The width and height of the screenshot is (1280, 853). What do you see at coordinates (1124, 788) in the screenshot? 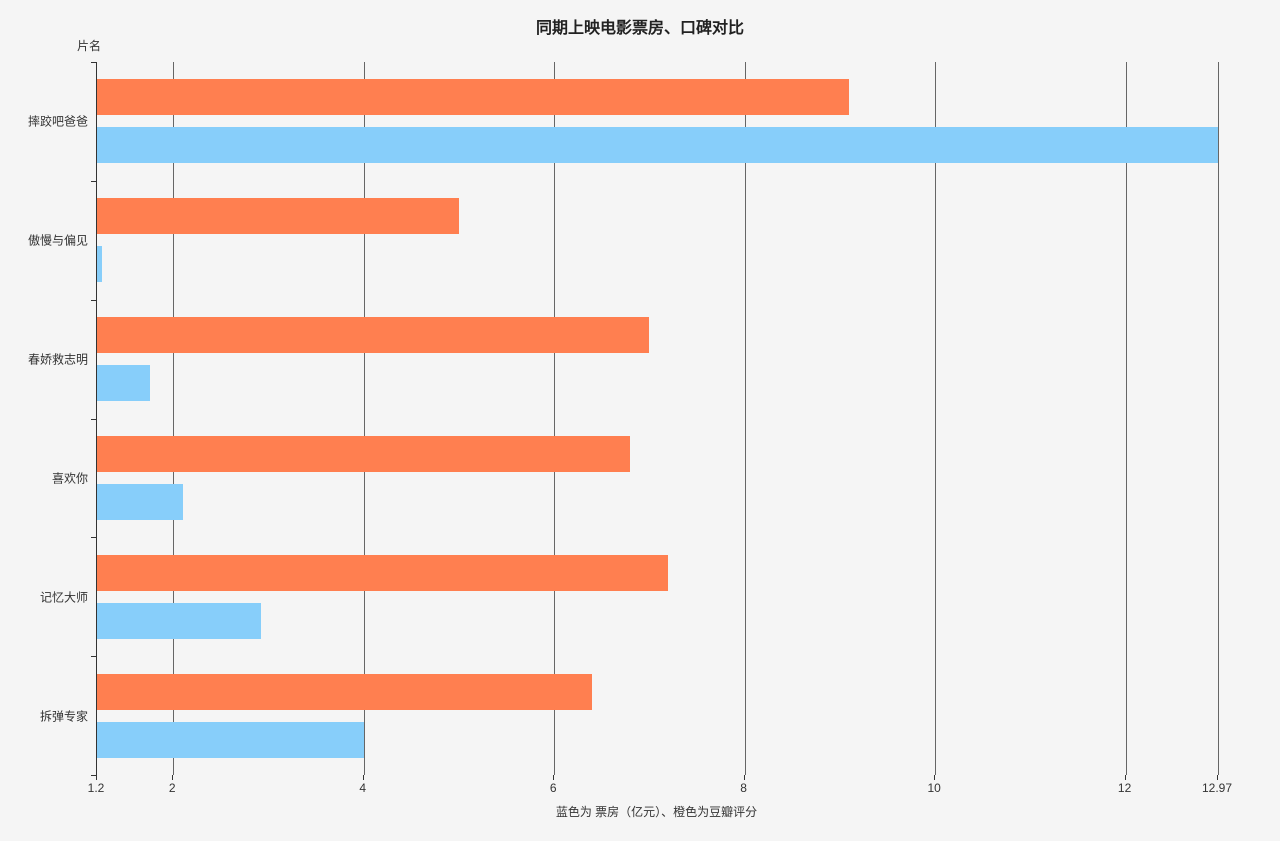
I see `x-axis-label: 12` at bounding box center [1124, 788].